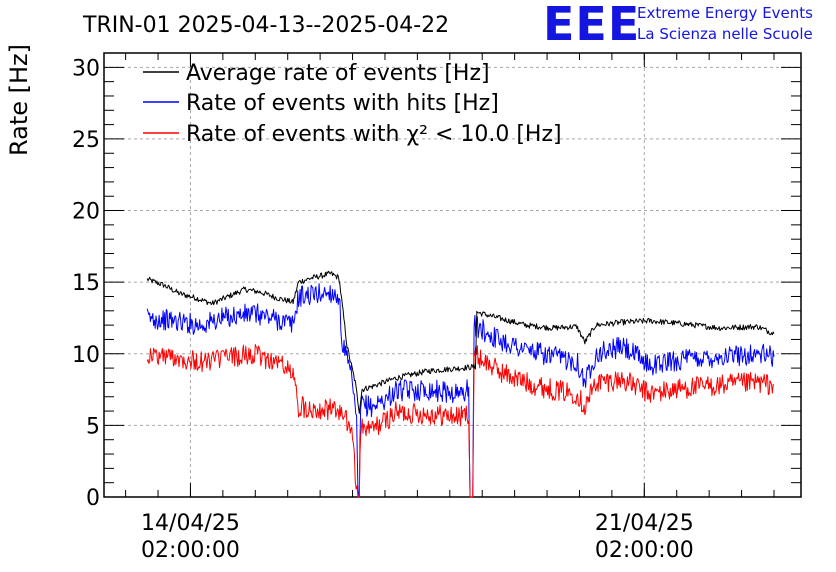 The image size is (836, 572). I want to click on y-tick-label: 5, so click(93, 426).